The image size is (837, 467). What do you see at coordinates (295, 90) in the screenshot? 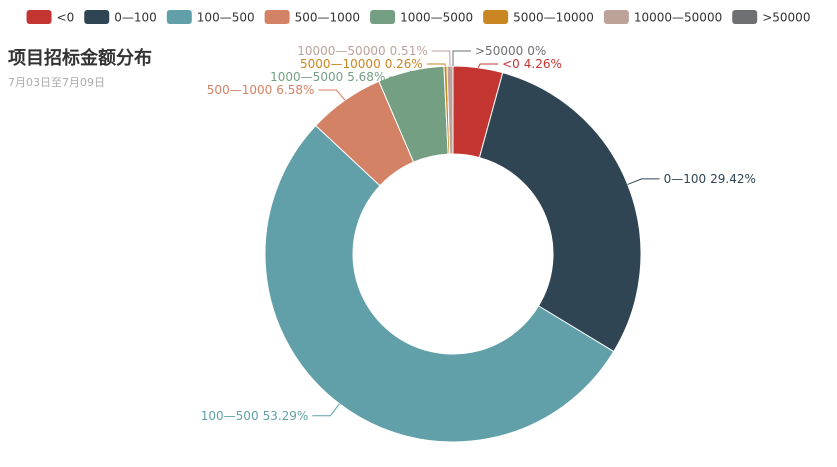
I see `slice-value: 6.58%` at bounding box center [295, 90].